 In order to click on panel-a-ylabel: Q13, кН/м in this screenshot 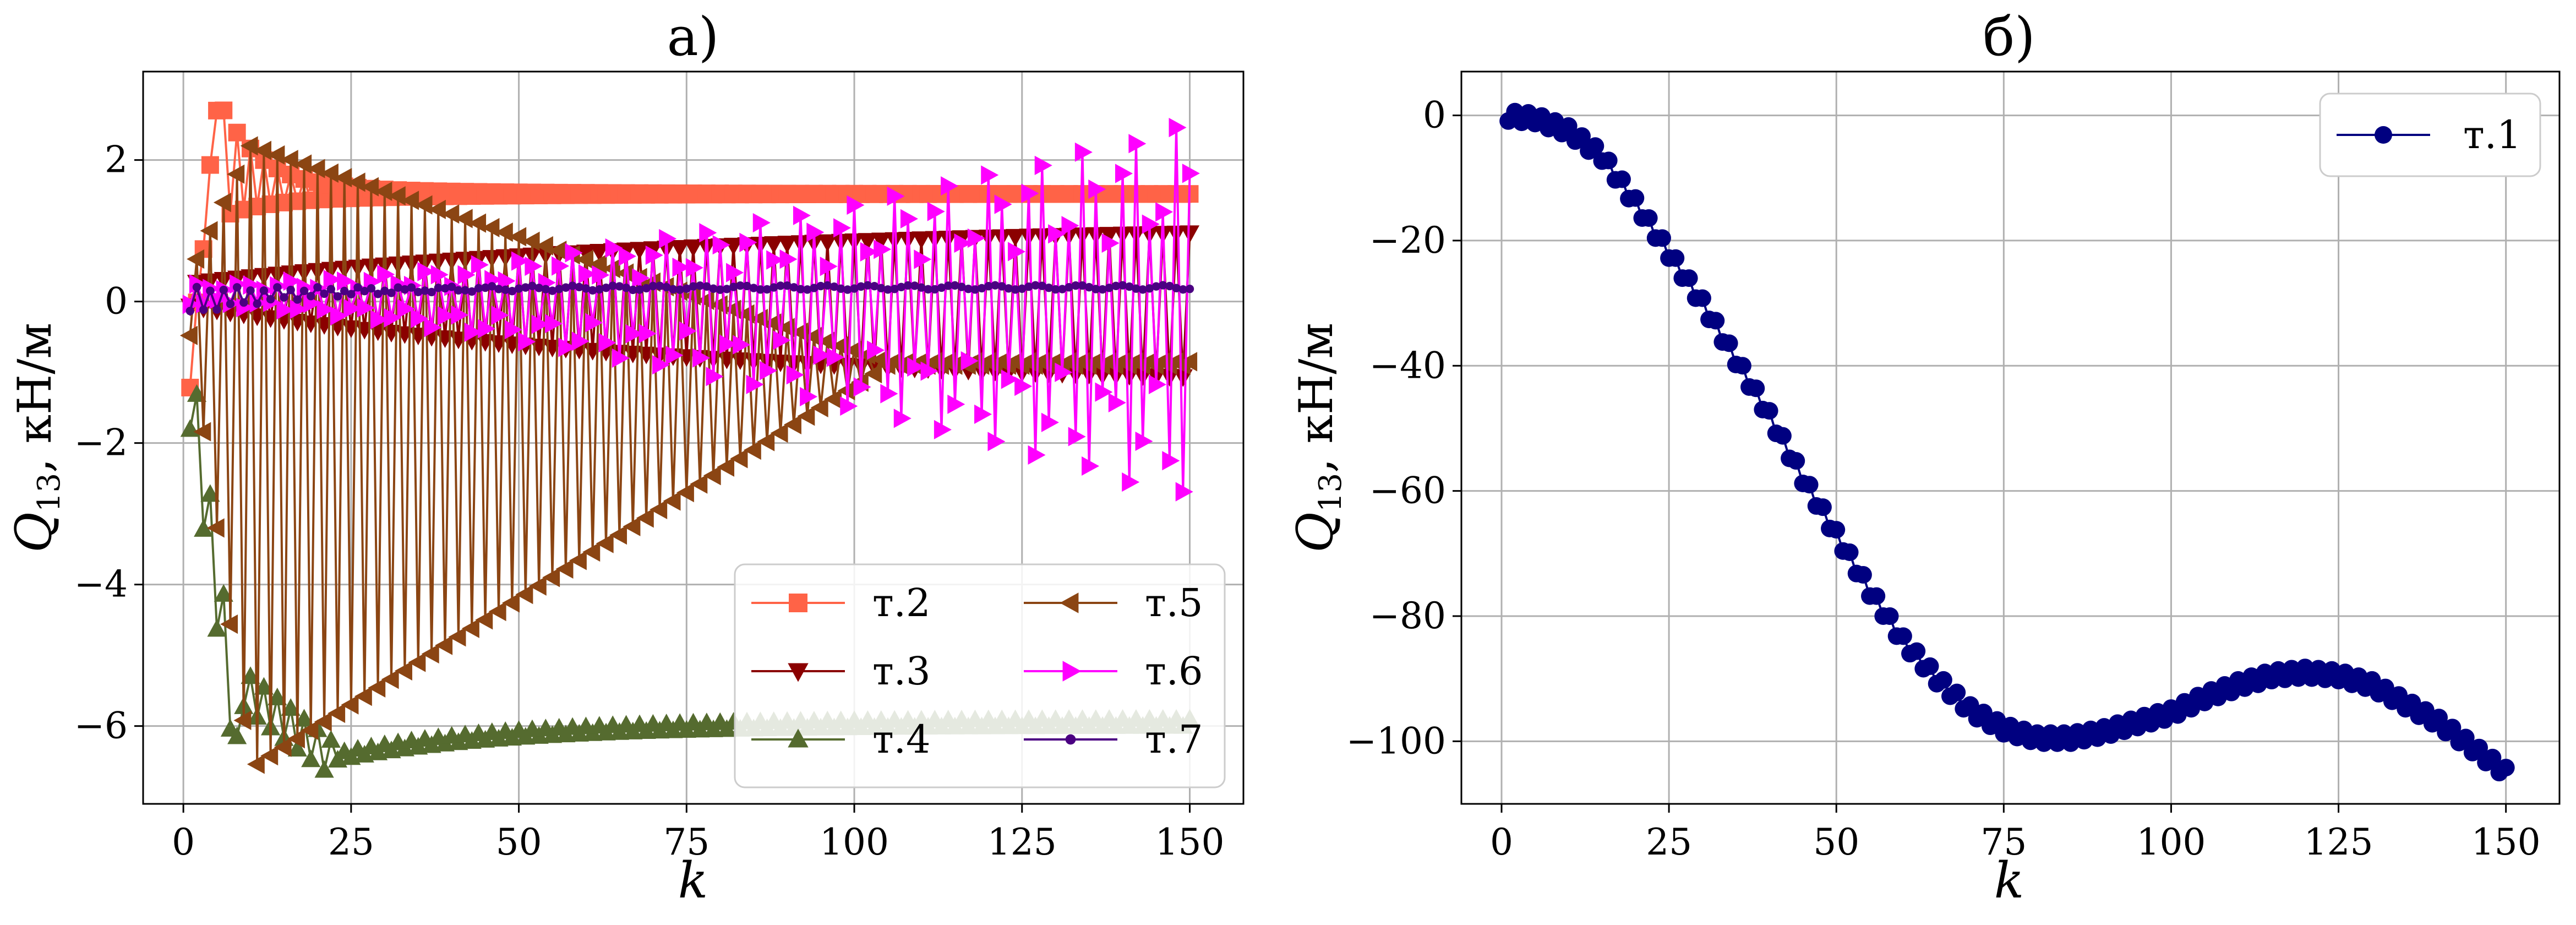, I will do `click(36, 438)`.